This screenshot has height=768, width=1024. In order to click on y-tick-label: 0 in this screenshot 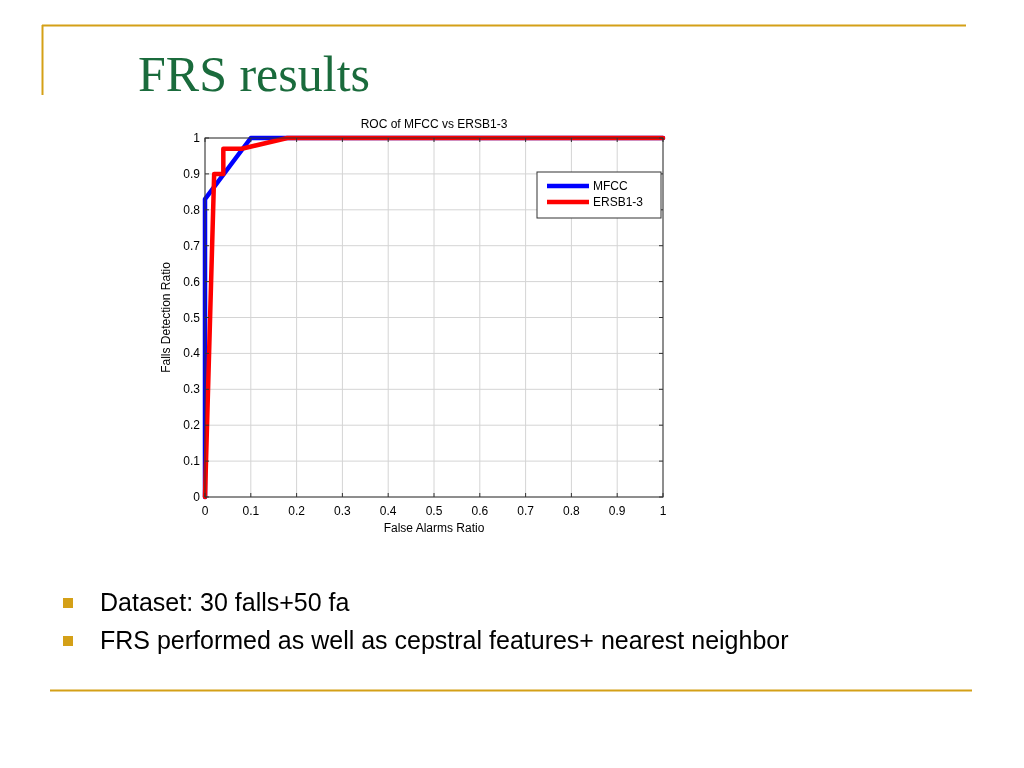, I will do `click(197, 497)`.